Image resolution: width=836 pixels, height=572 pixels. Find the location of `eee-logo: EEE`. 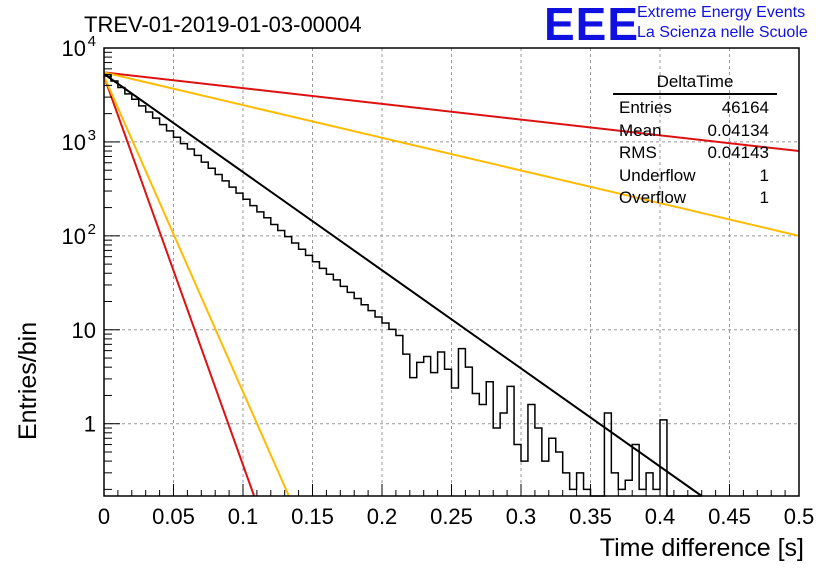

eee-logo: EEE is located at coordinates (592, 25).